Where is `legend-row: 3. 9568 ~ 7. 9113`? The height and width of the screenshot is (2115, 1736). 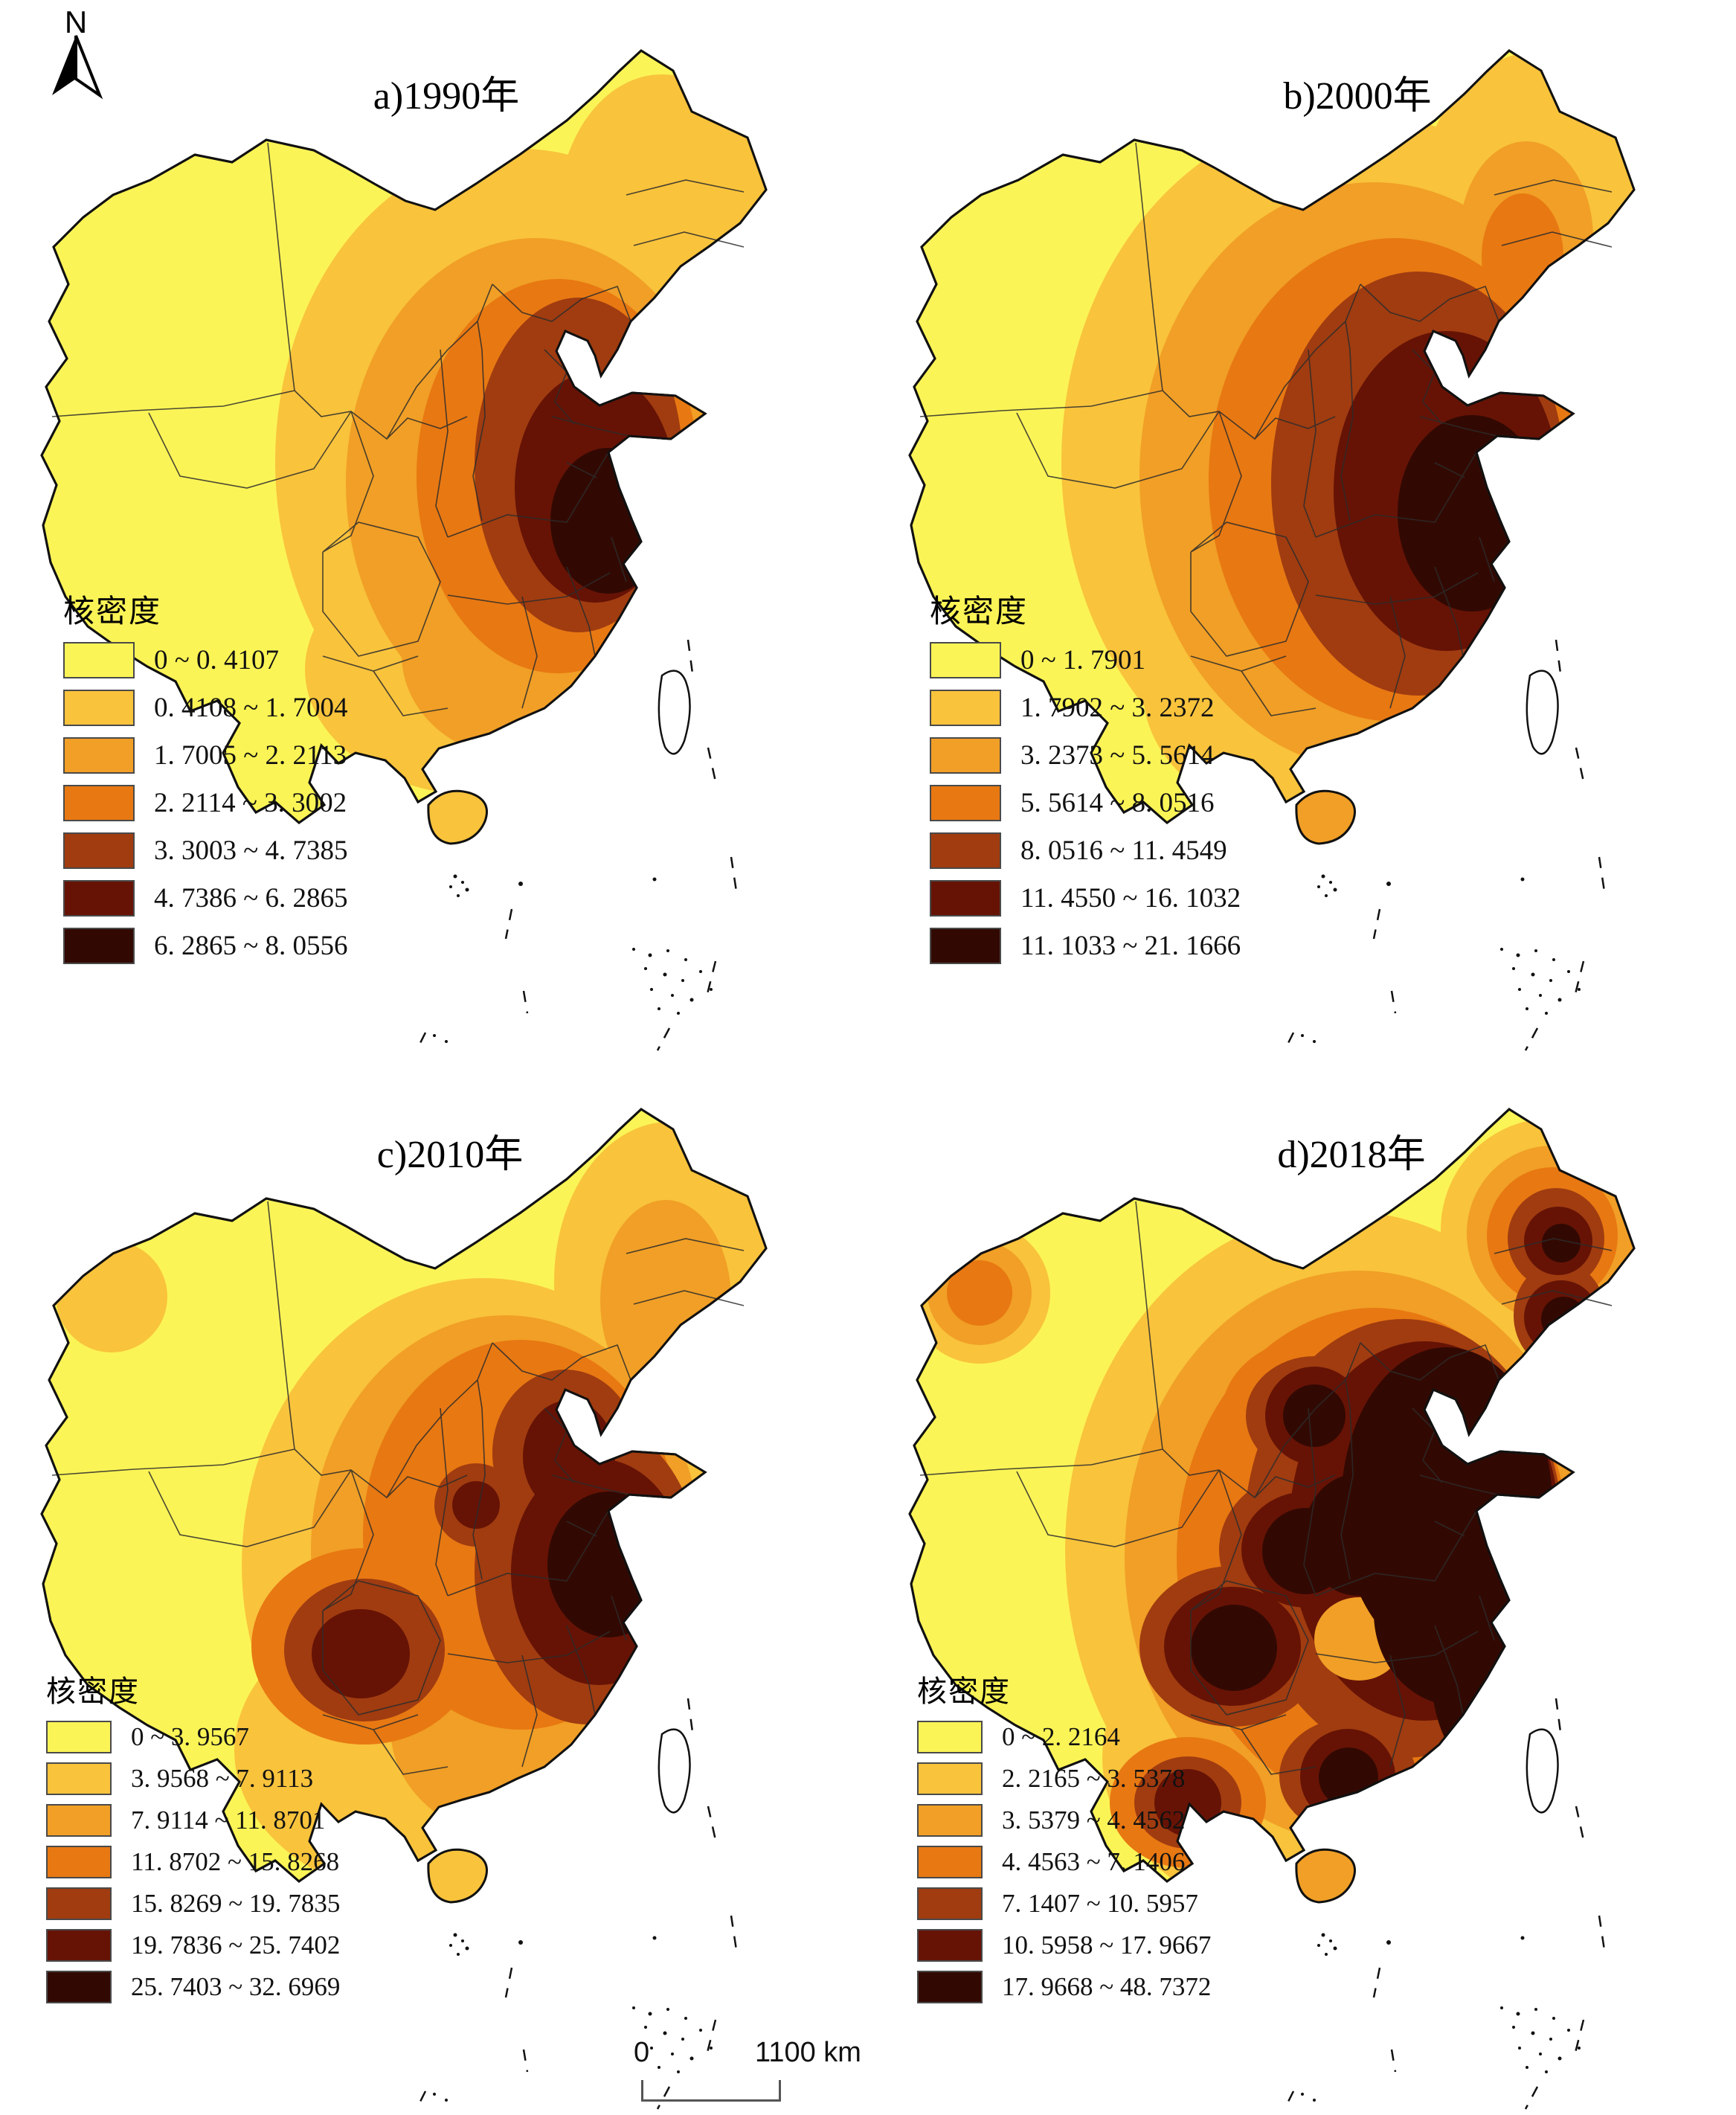 legend-row: 3. 9568 ~ 7. 9113 is located at coordinates (193, 1778).